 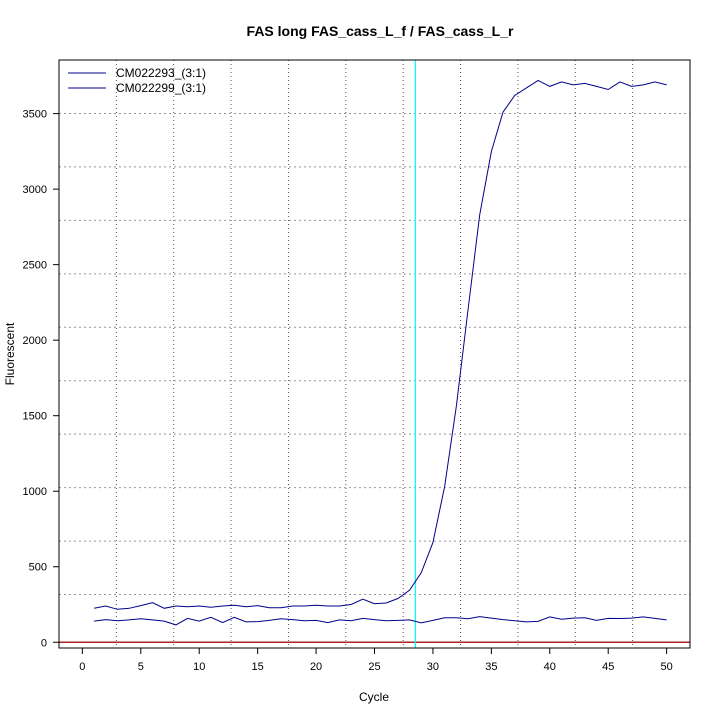 I want to click on y-tick-label: 2500, so click(x=35, y=266).